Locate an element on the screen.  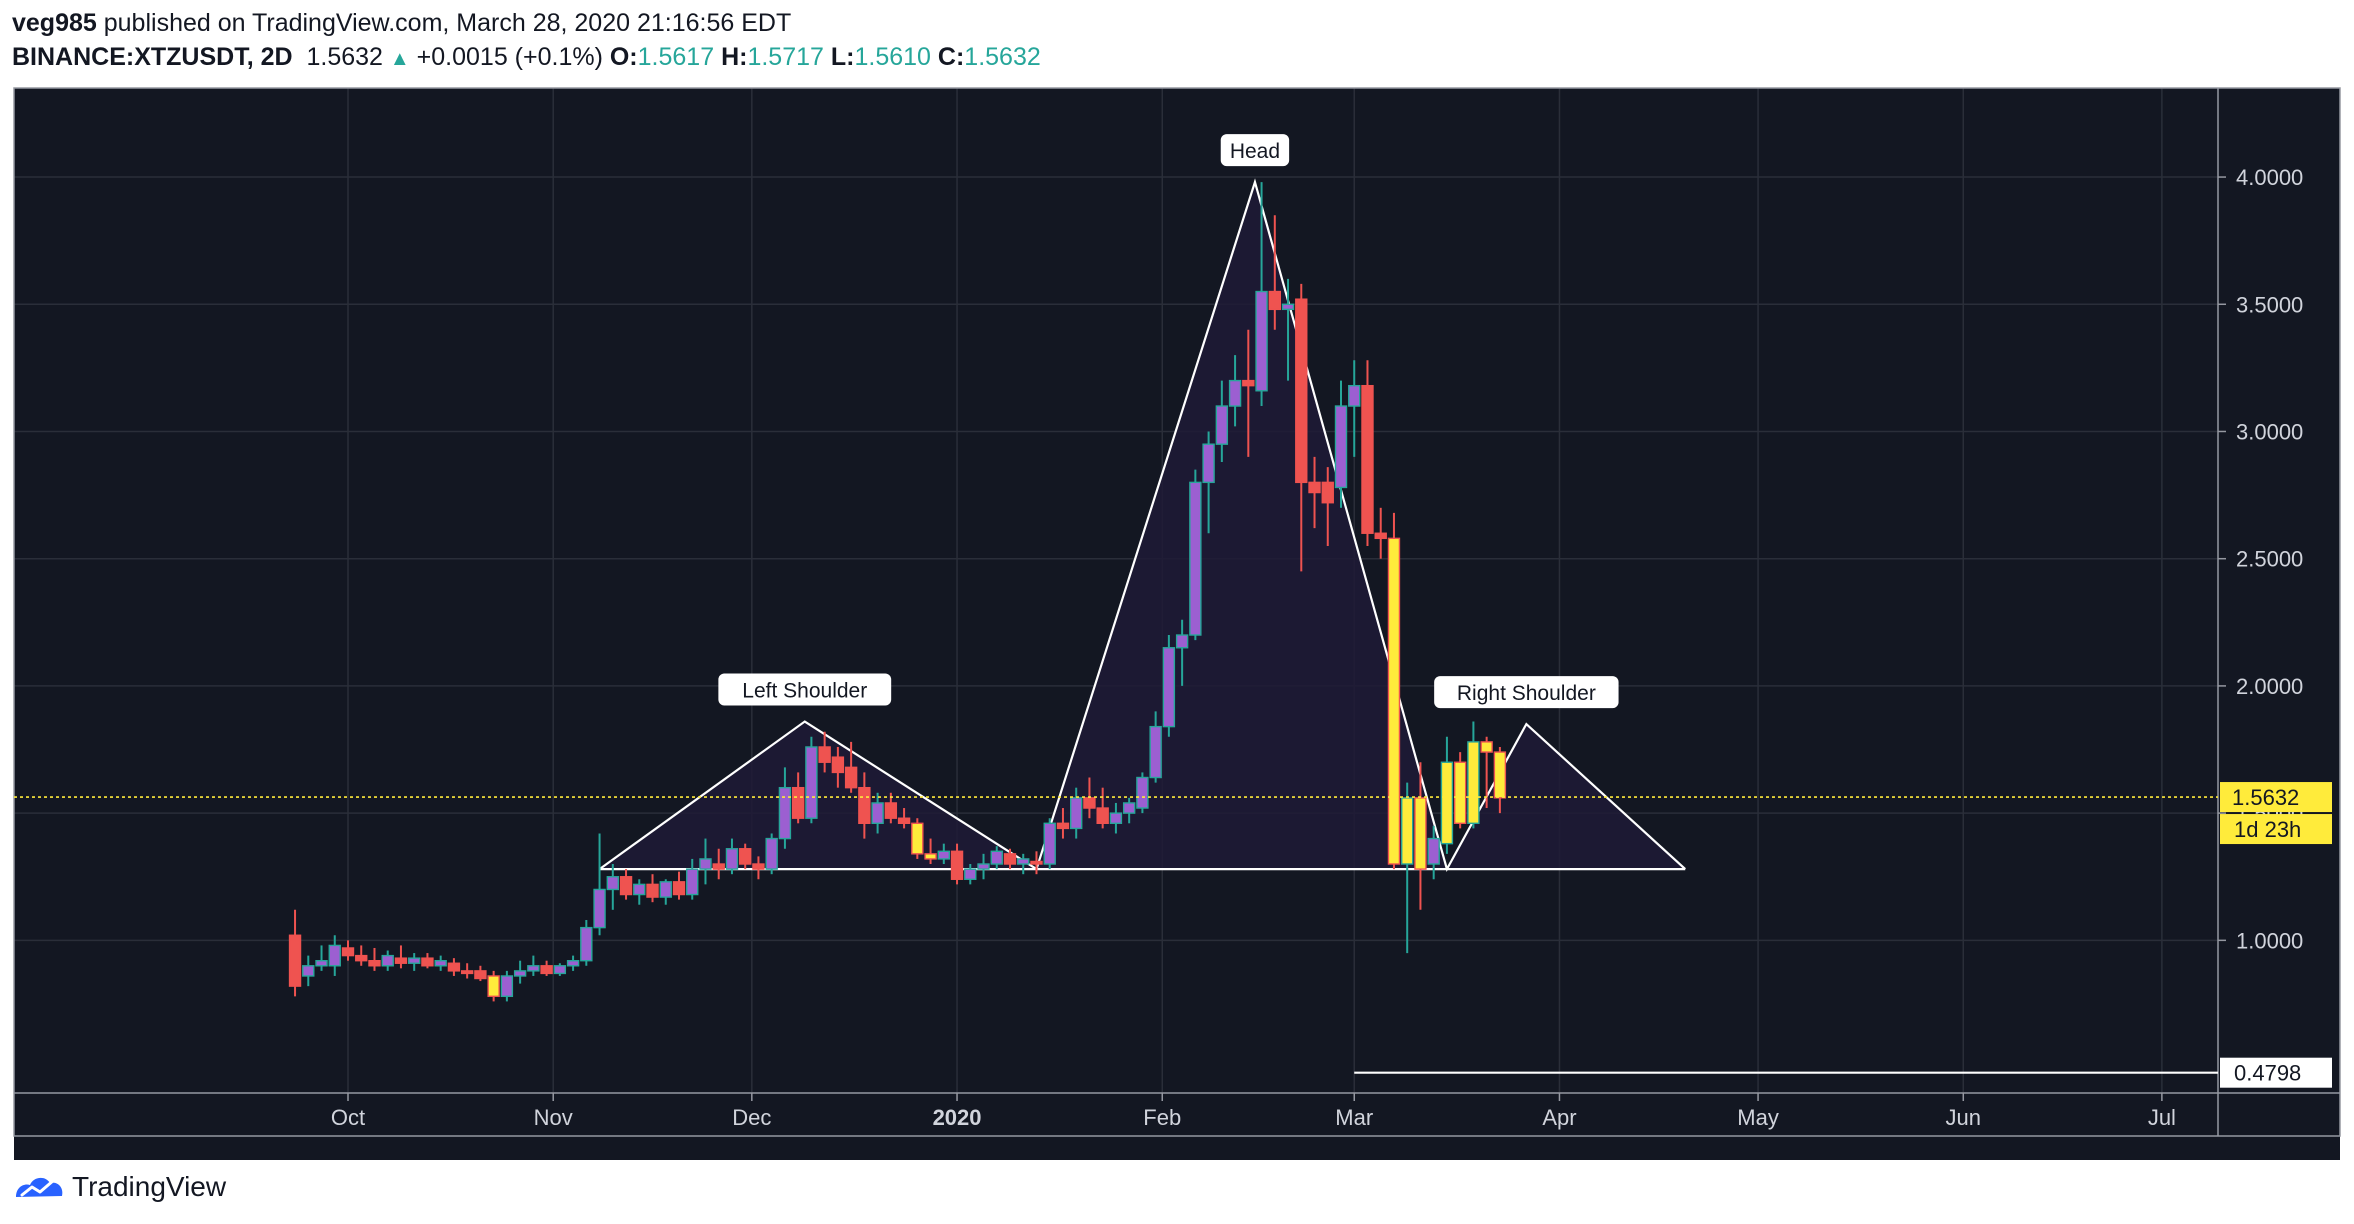
tradingview-logo-icon is located at coordinates (40, 1187).